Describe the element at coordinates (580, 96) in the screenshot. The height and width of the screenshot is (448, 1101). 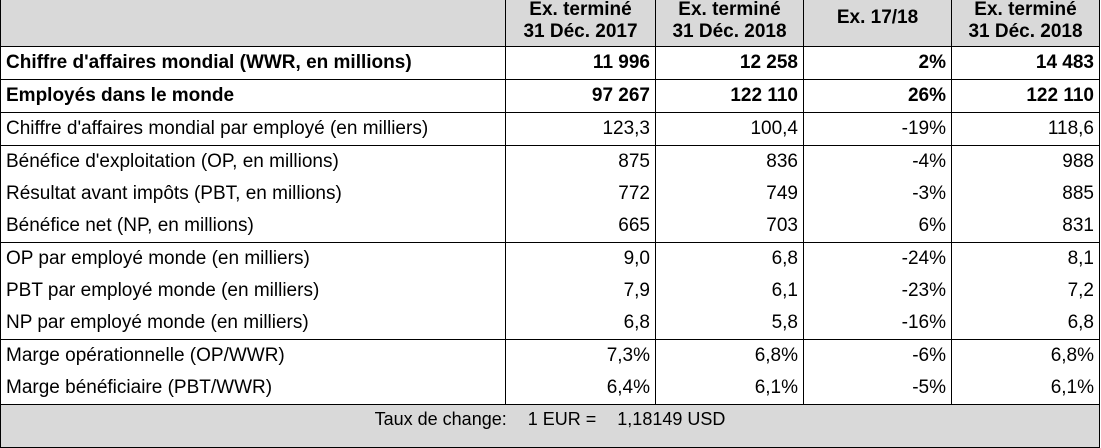
I see `cell-value: 97 267` at that location.